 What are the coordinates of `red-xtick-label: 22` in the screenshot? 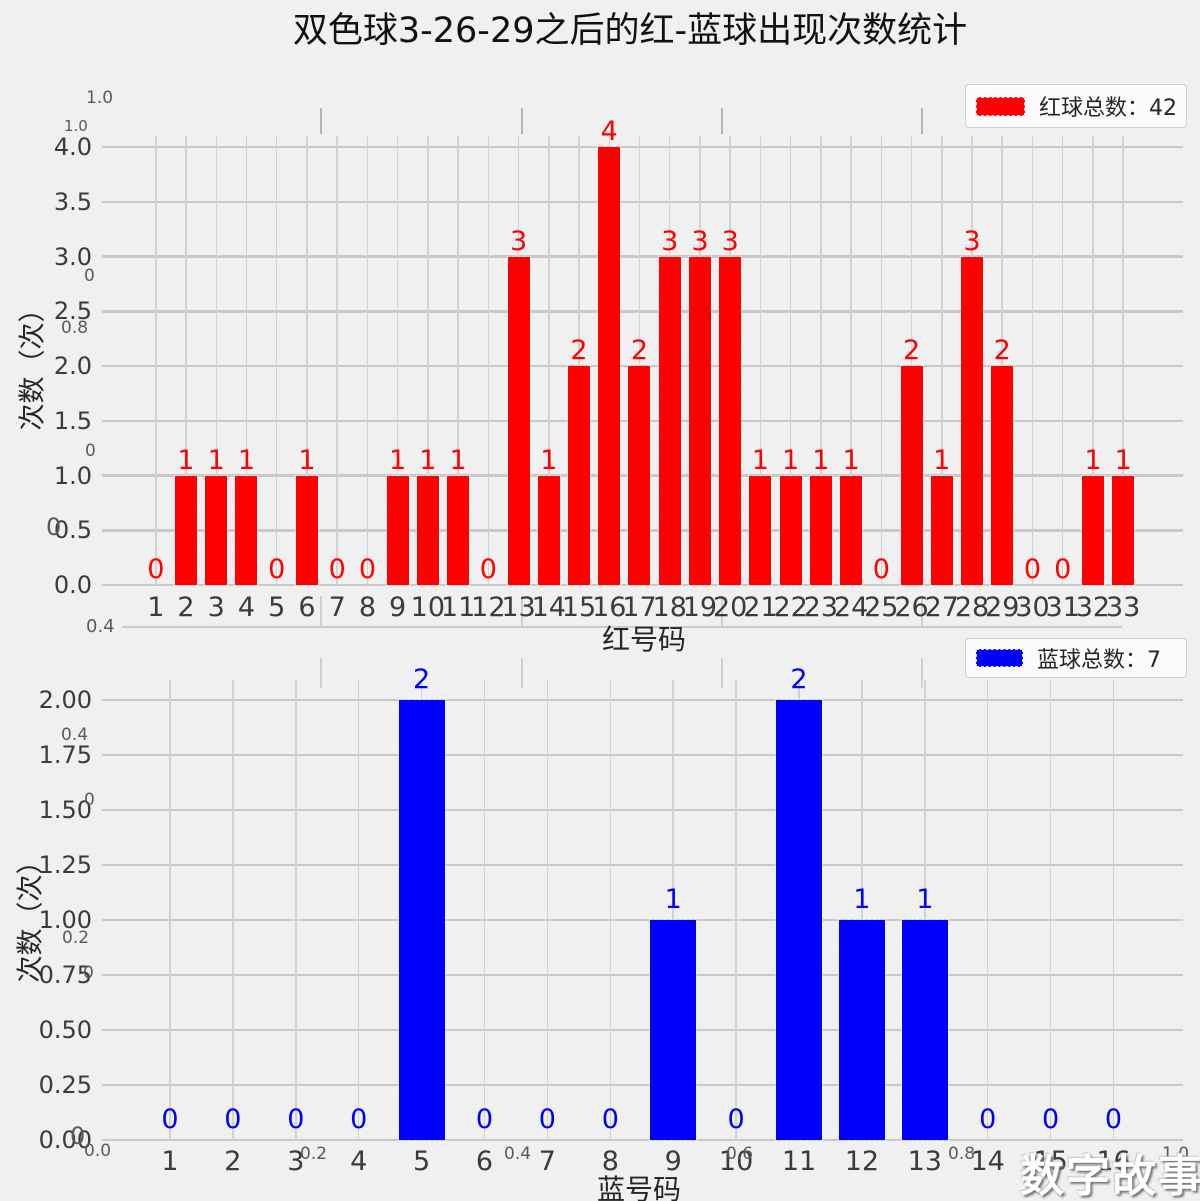 It's located at (790, 607).